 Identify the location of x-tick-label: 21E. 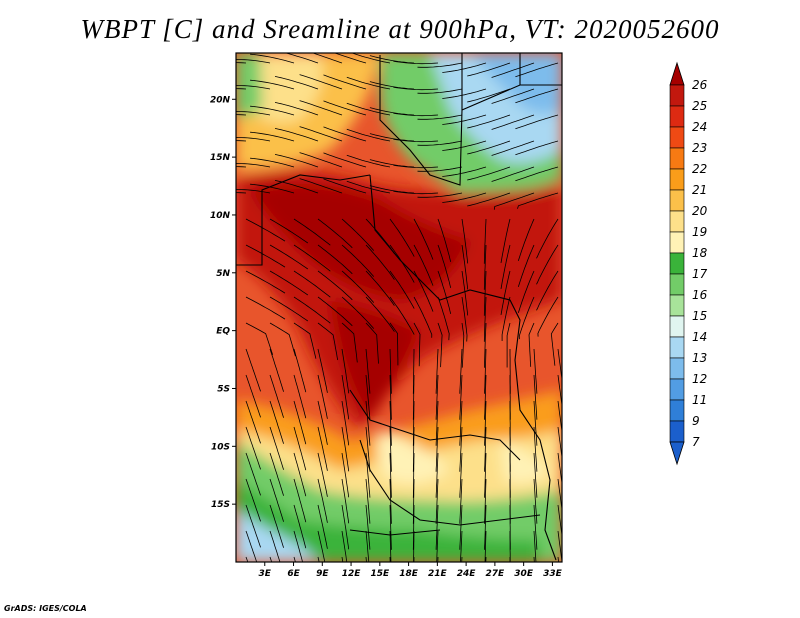
(438, 574).